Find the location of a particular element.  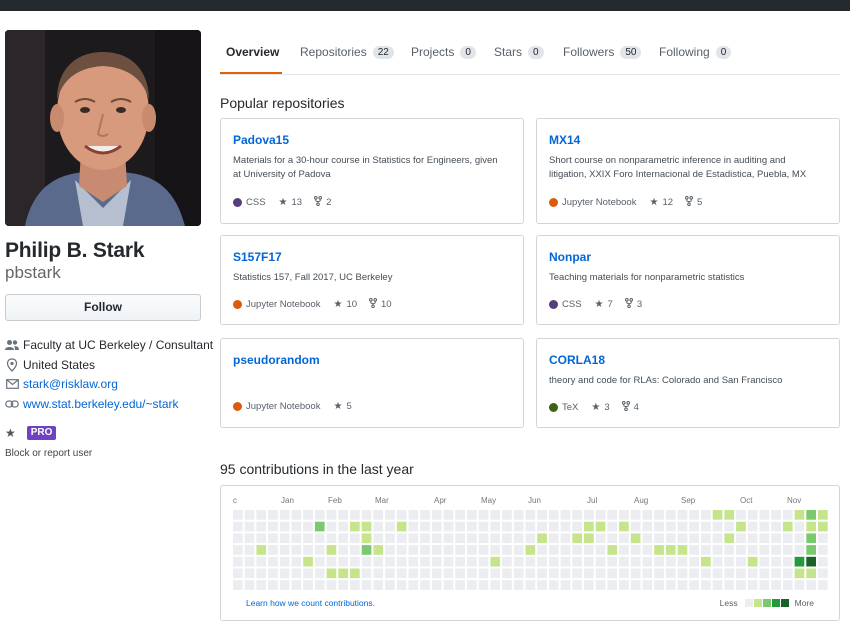

repo-name-link: Nonpar is located at coordinates (570, 257).